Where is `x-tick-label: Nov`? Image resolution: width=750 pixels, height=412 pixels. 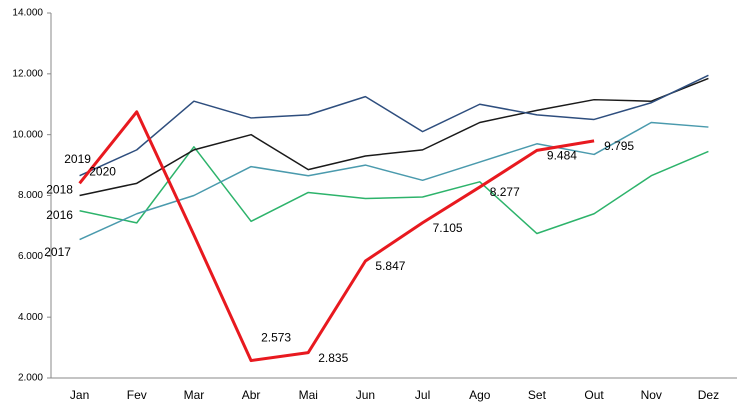 x-tick-label: Nov is located at coordinates (651, 395).